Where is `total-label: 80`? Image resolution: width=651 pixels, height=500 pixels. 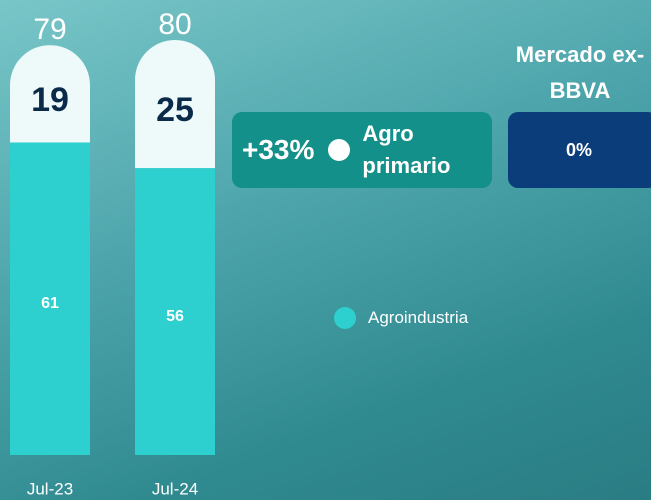
total-label: 80 is located at coordinates (174, 24).